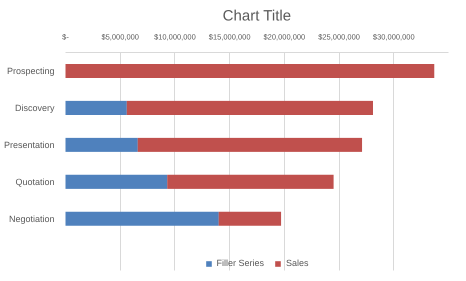  I want to click on y-tick-label: Negotiation, so click(31, 219).